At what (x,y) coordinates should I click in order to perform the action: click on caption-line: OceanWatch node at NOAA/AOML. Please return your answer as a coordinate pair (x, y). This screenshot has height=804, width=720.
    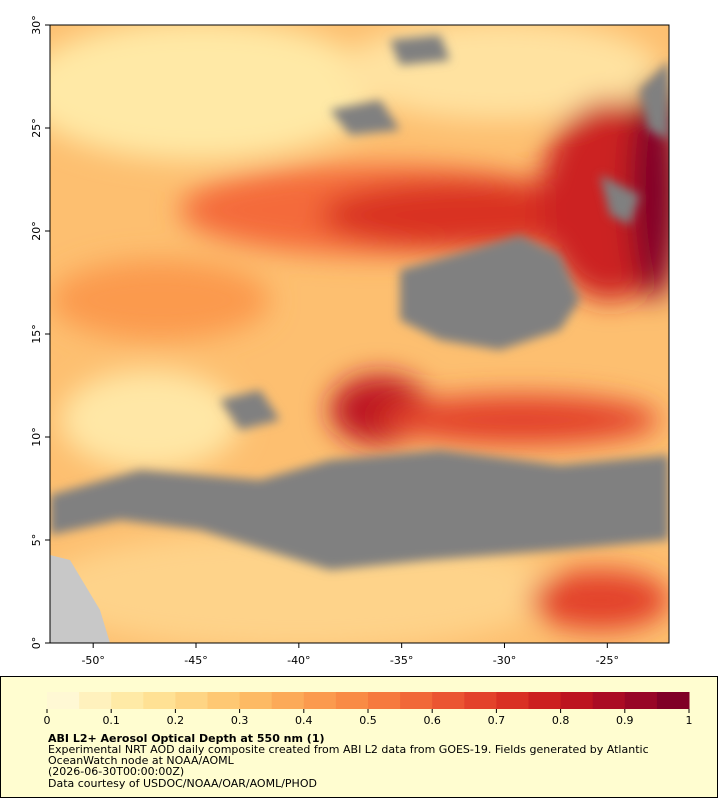
    Looking at the image, I should click on (141, 760).